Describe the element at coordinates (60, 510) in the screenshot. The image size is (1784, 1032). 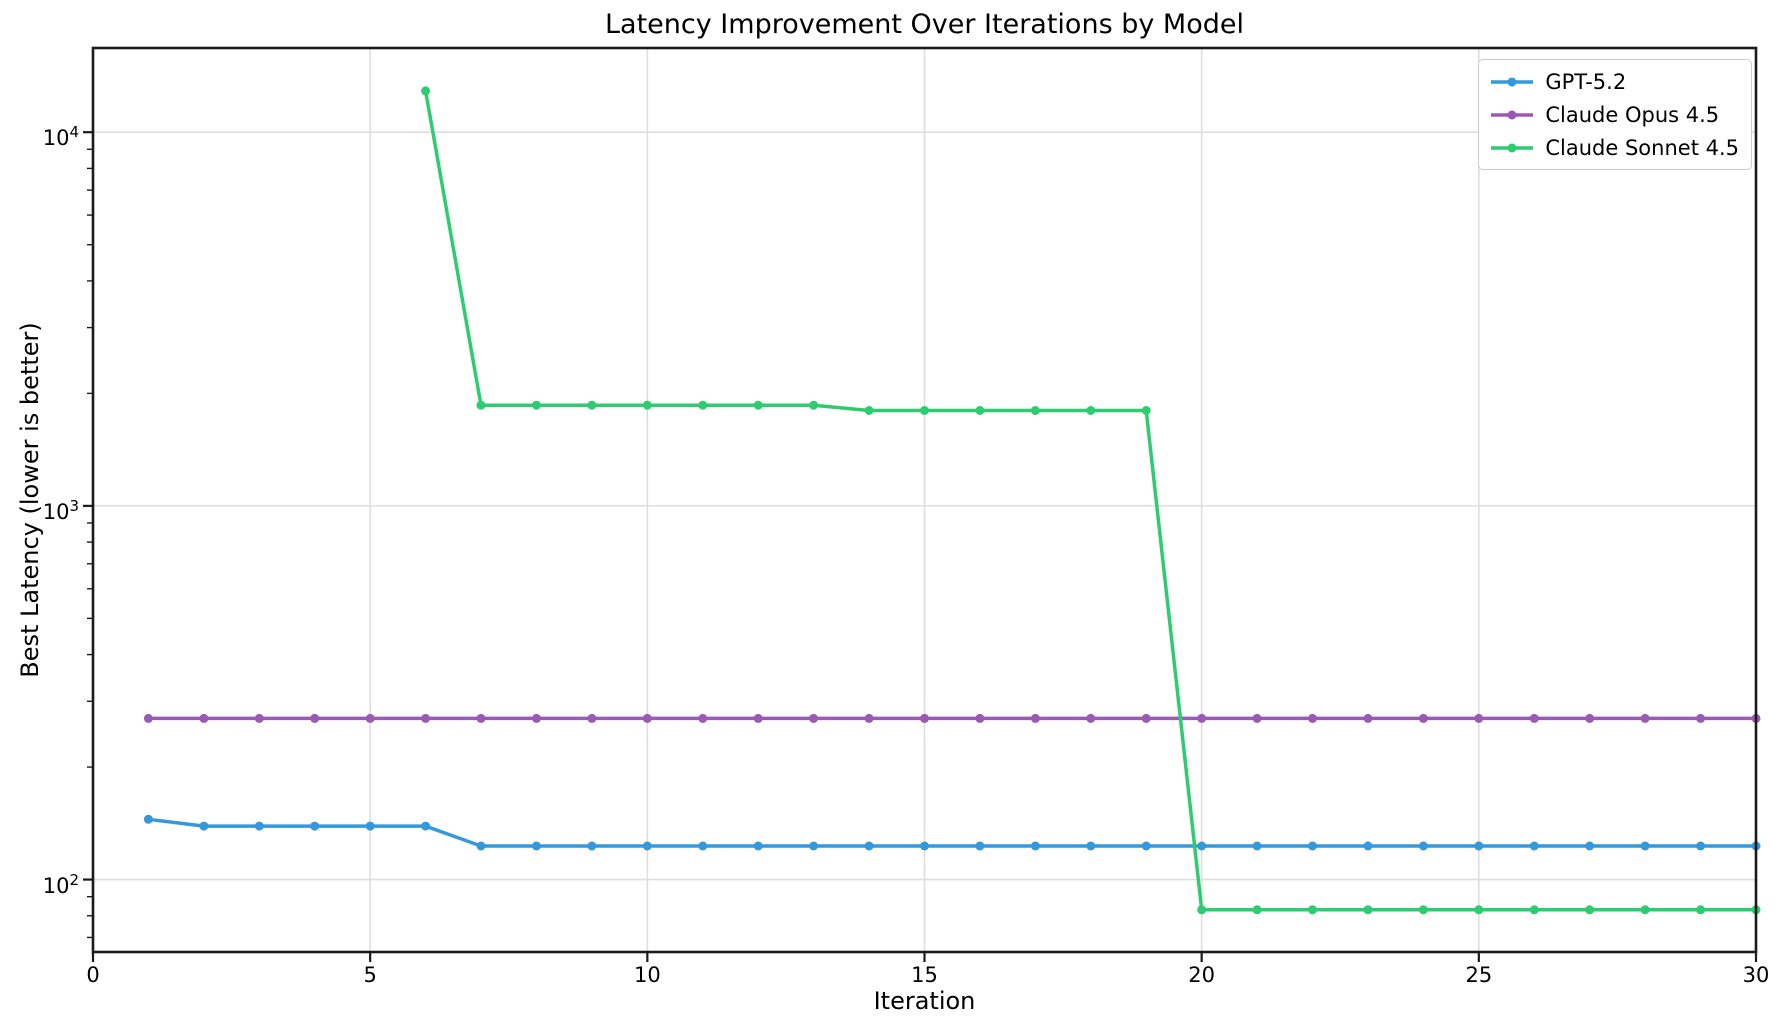
I see `y-tick-label: 10³` at that location.